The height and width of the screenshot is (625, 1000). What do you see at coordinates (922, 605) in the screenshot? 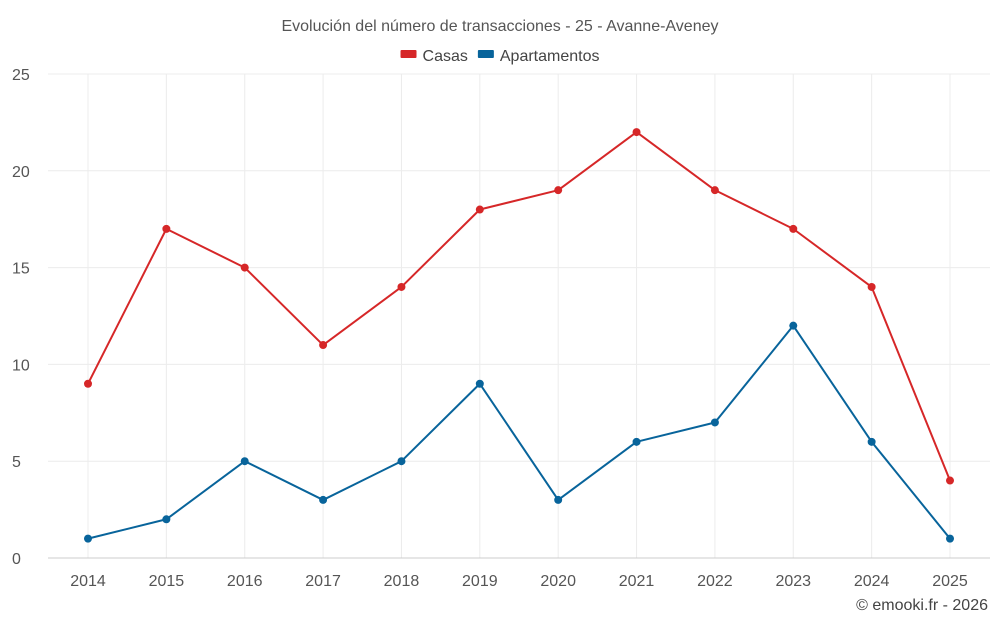
I see `chart-credit: © emooki.fr - 2026` at bounding box center [922, 605].